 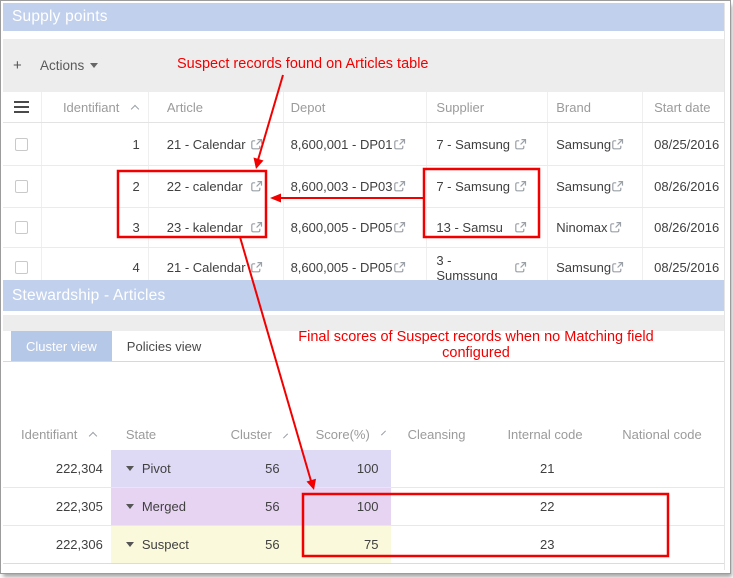 What do you see at coordinates (259, 434) in the screenshot?
I see `column-header-cluster: Cluster` at bounding box center [259, 434].